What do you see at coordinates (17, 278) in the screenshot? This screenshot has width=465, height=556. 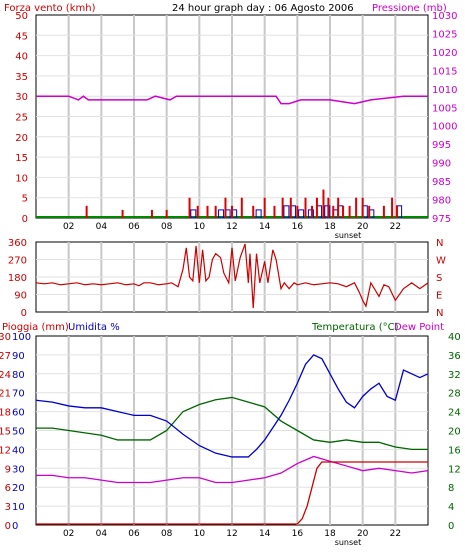 I see `y-tick-label-direction: 180` at bounding box center [17, 278].